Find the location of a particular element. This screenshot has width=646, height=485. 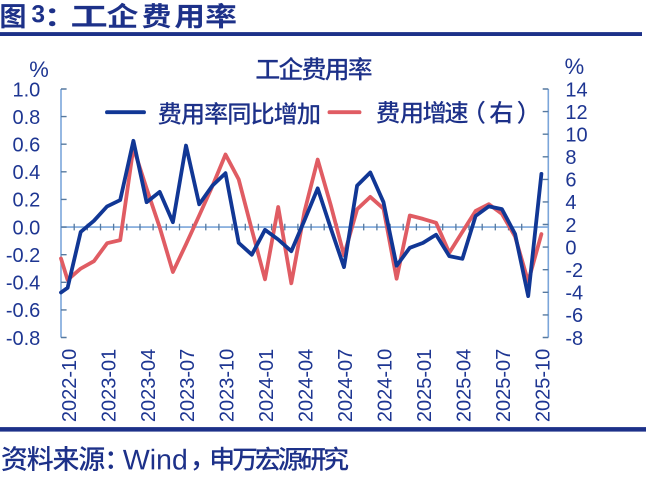

svg-text: -0.6 is located at coordinates (23, 311).